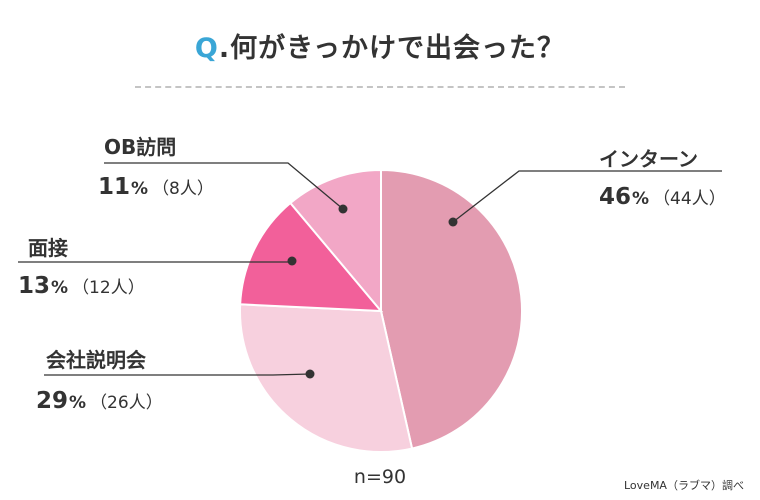 The image size is (760, 500). What do you see at coordinates (380, 477) in the screenshot?
I see `sample-size: n=90` at bounding box center [380, 477].